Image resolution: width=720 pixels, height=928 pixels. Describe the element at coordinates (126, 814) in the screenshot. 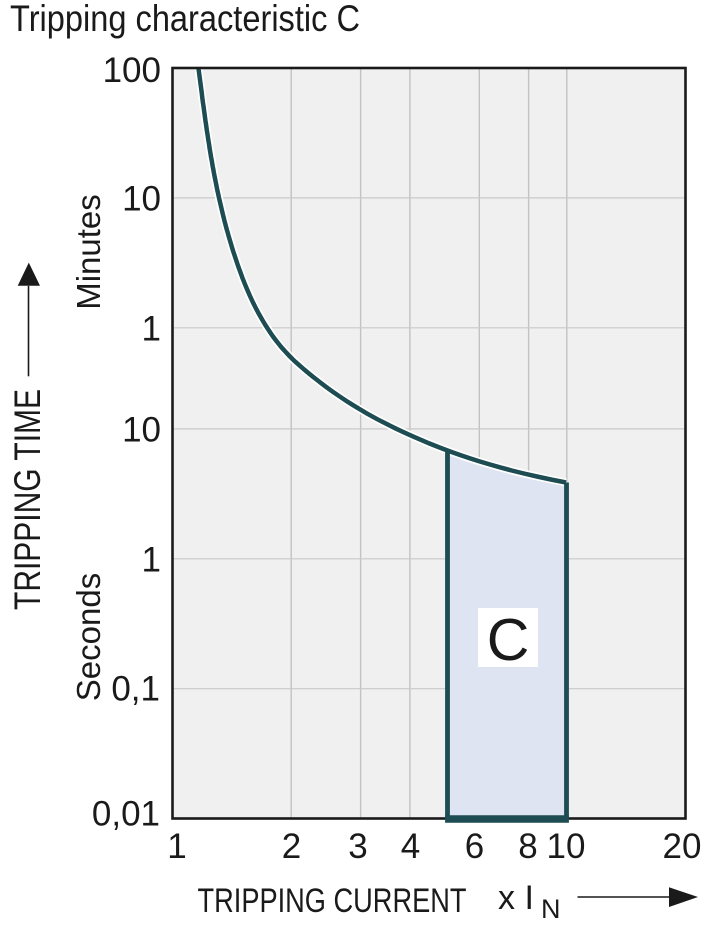

I see `svg-text: 0,01` at that location.